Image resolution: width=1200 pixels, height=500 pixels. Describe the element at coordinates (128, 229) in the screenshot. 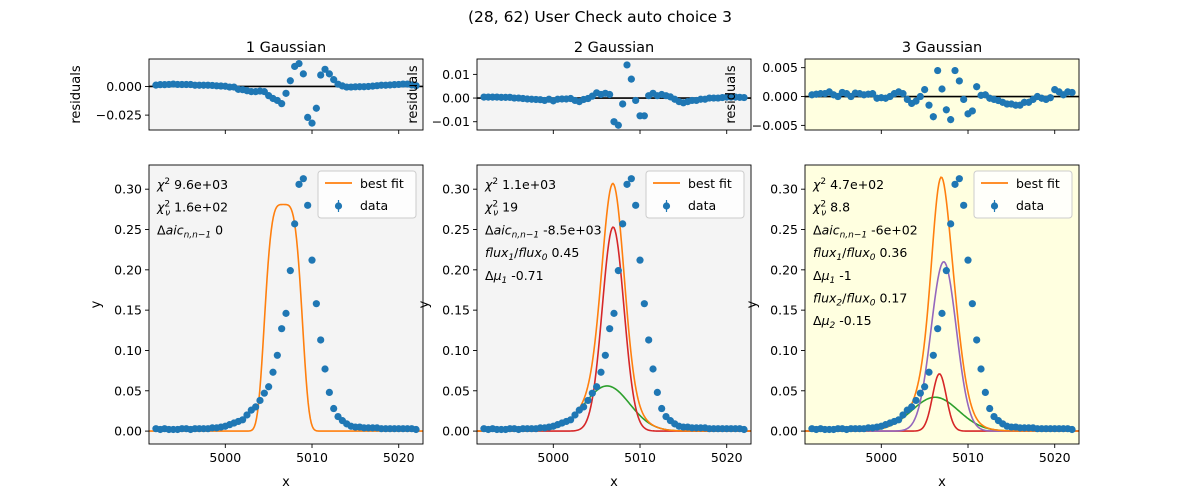

I see `main-ytick-label: 0.25` at that location.